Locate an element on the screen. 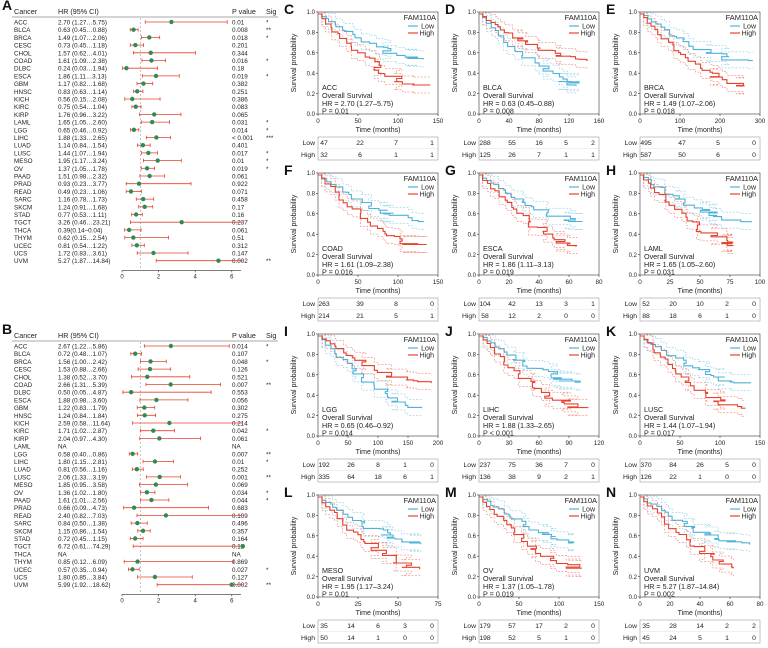 This screenshot has width=768, height=648. row-hr: 1.44 (1.07…1.94) is located at coordinates (82, 153).